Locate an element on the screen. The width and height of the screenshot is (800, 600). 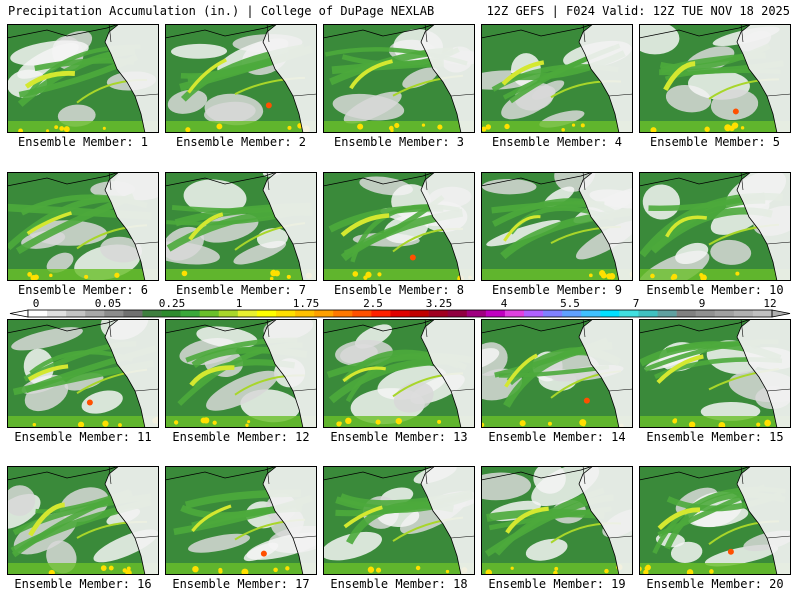
ensemble-member-label: Ensemble Member: 13 is located at coordinates (399, 437).